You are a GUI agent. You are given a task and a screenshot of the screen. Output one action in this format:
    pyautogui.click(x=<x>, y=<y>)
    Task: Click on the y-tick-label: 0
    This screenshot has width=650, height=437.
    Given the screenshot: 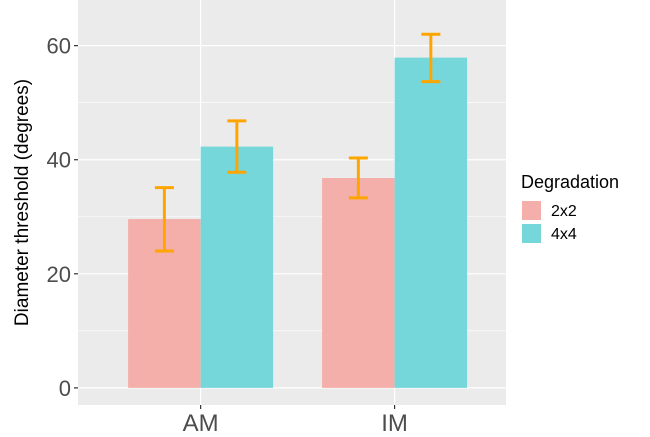 What is the action you would take?
    pyautogui.click(x=65, y=388)
    